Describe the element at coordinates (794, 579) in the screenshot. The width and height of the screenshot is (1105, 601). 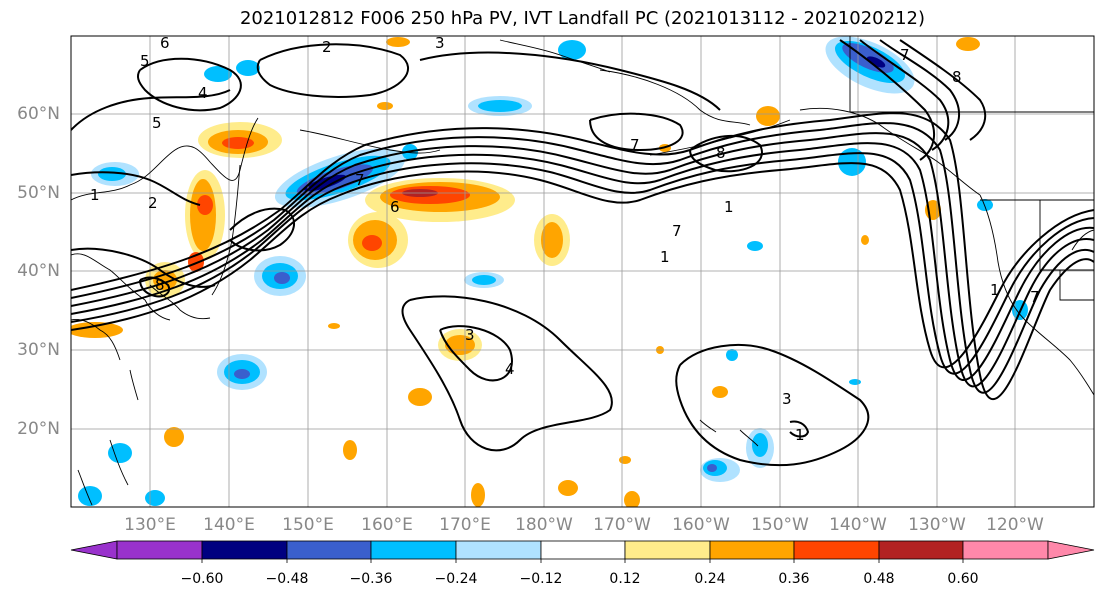
I see `colorbar-tick-label: 0.36` at that location.